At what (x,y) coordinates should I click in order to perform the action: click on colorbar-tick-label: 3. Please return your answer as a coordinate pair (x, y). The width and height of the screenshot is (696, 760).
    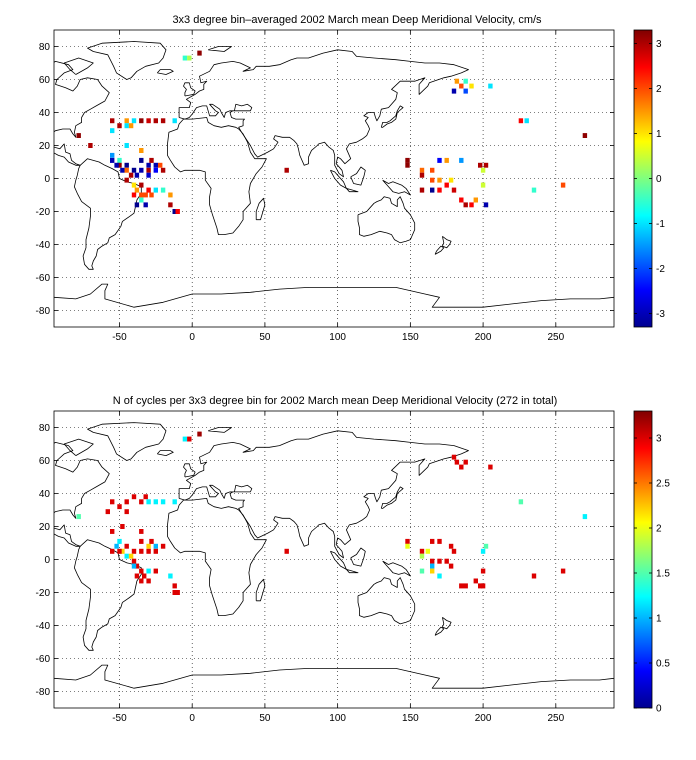
    Looking at the image, I should click on (659, 439).